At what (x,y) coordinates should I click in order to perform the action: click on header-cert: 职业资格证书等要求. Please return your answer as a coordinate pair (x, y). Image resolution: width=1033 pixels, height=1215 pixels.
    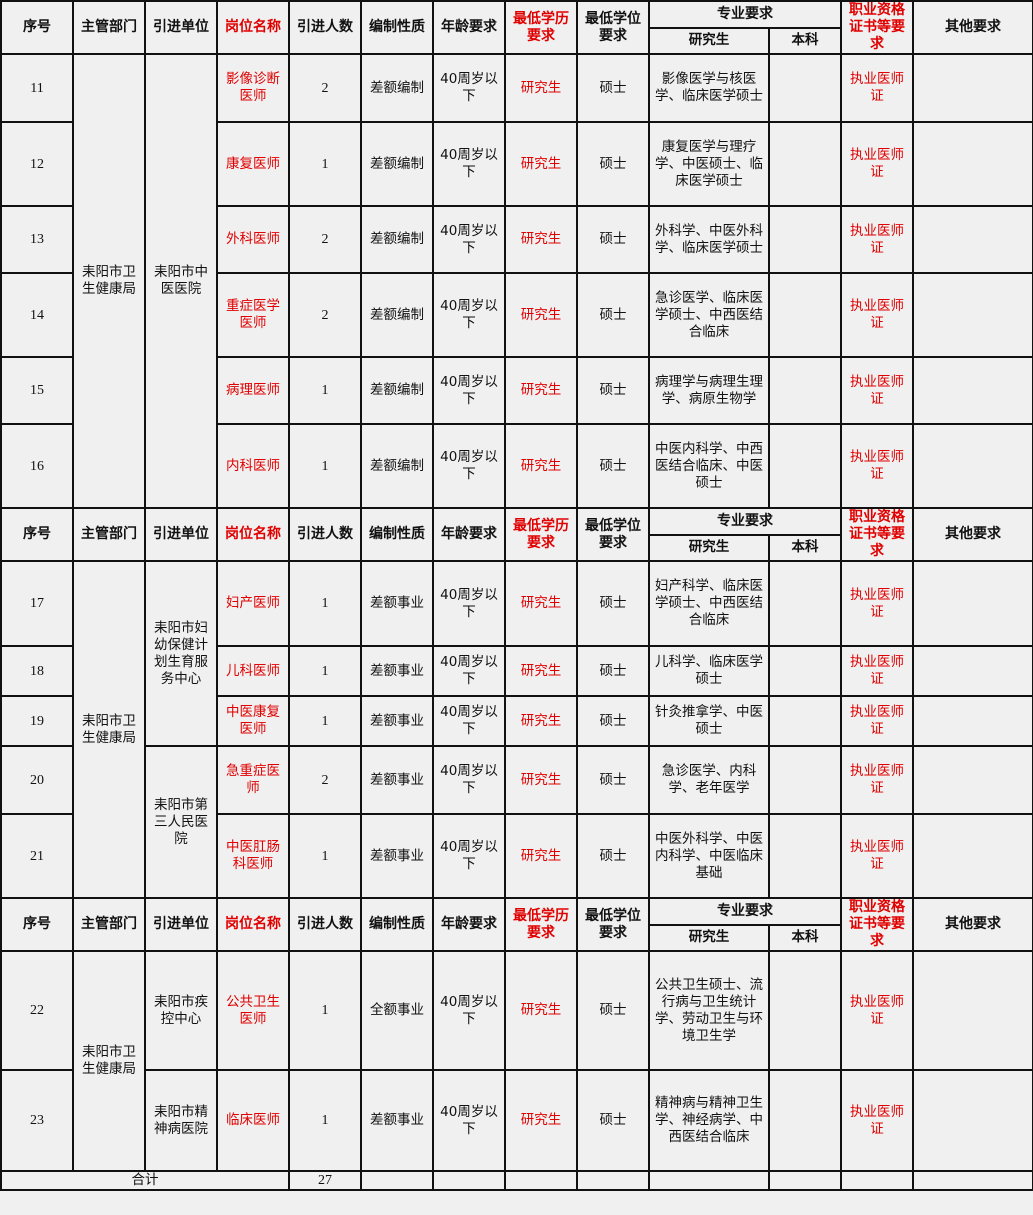
    Looking at the image, I should click on (877, 924).